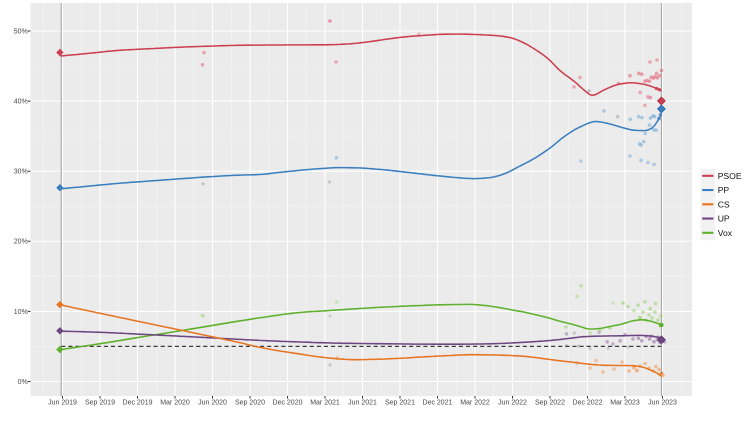  Describe the element at coordinates (21, 172) in the screenshot. I see `svg-text: 30%` at that location.